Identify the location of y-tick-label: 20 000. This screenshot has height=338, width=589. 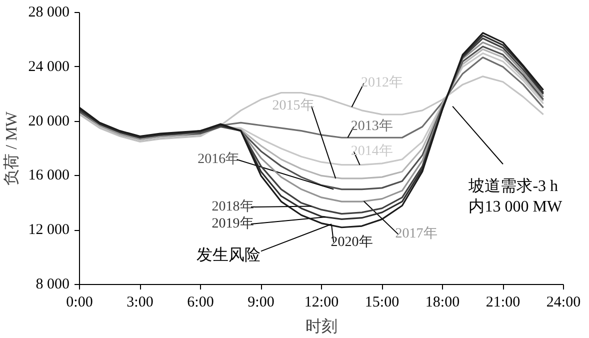
(49, 121).